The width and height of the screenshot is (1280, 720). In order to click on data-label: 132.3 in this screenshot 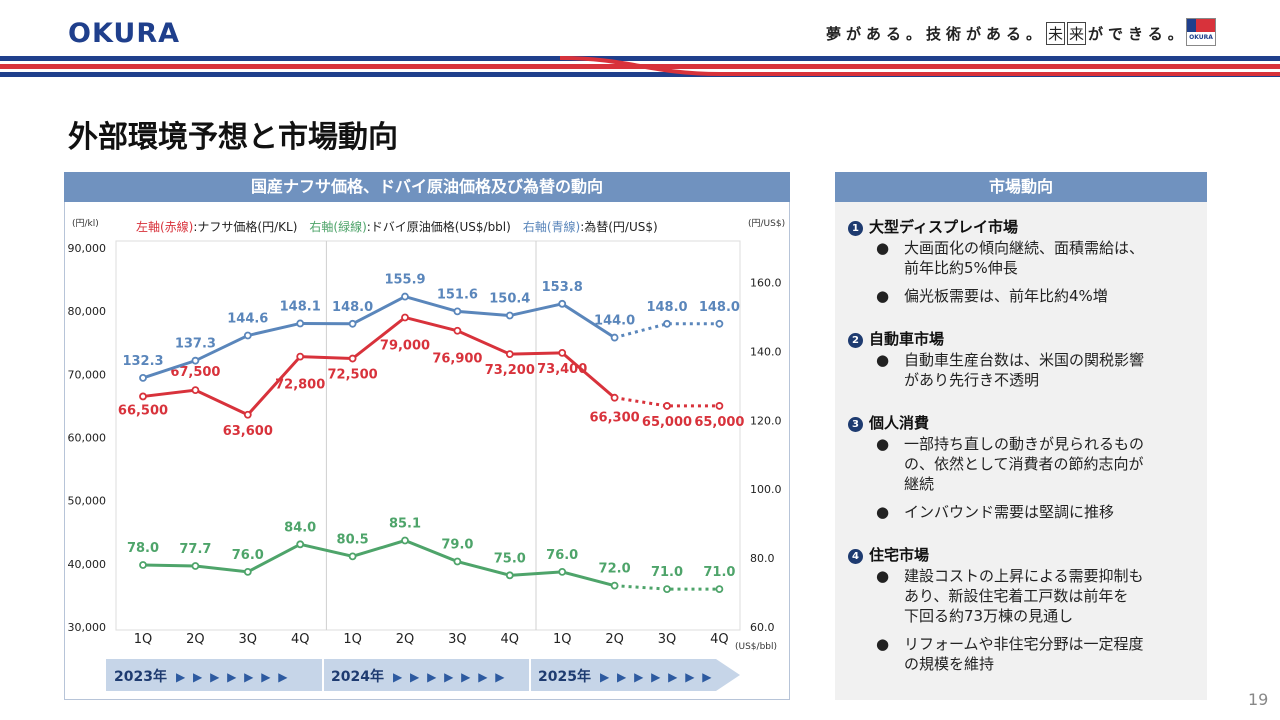, I will do `click(142, 361)`.